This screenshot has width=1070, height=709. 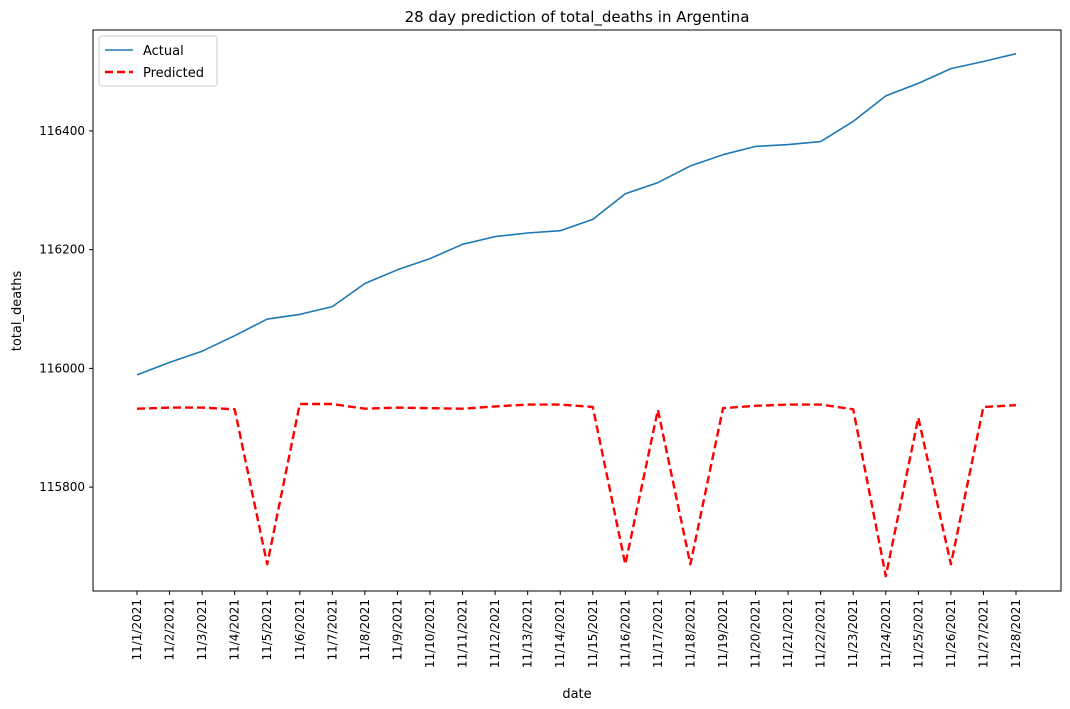 What do you see at coordinates (723, 633) in the screenshot?
I see `x-tick-label: 11/19/2021` at bounding box center [723, 633].